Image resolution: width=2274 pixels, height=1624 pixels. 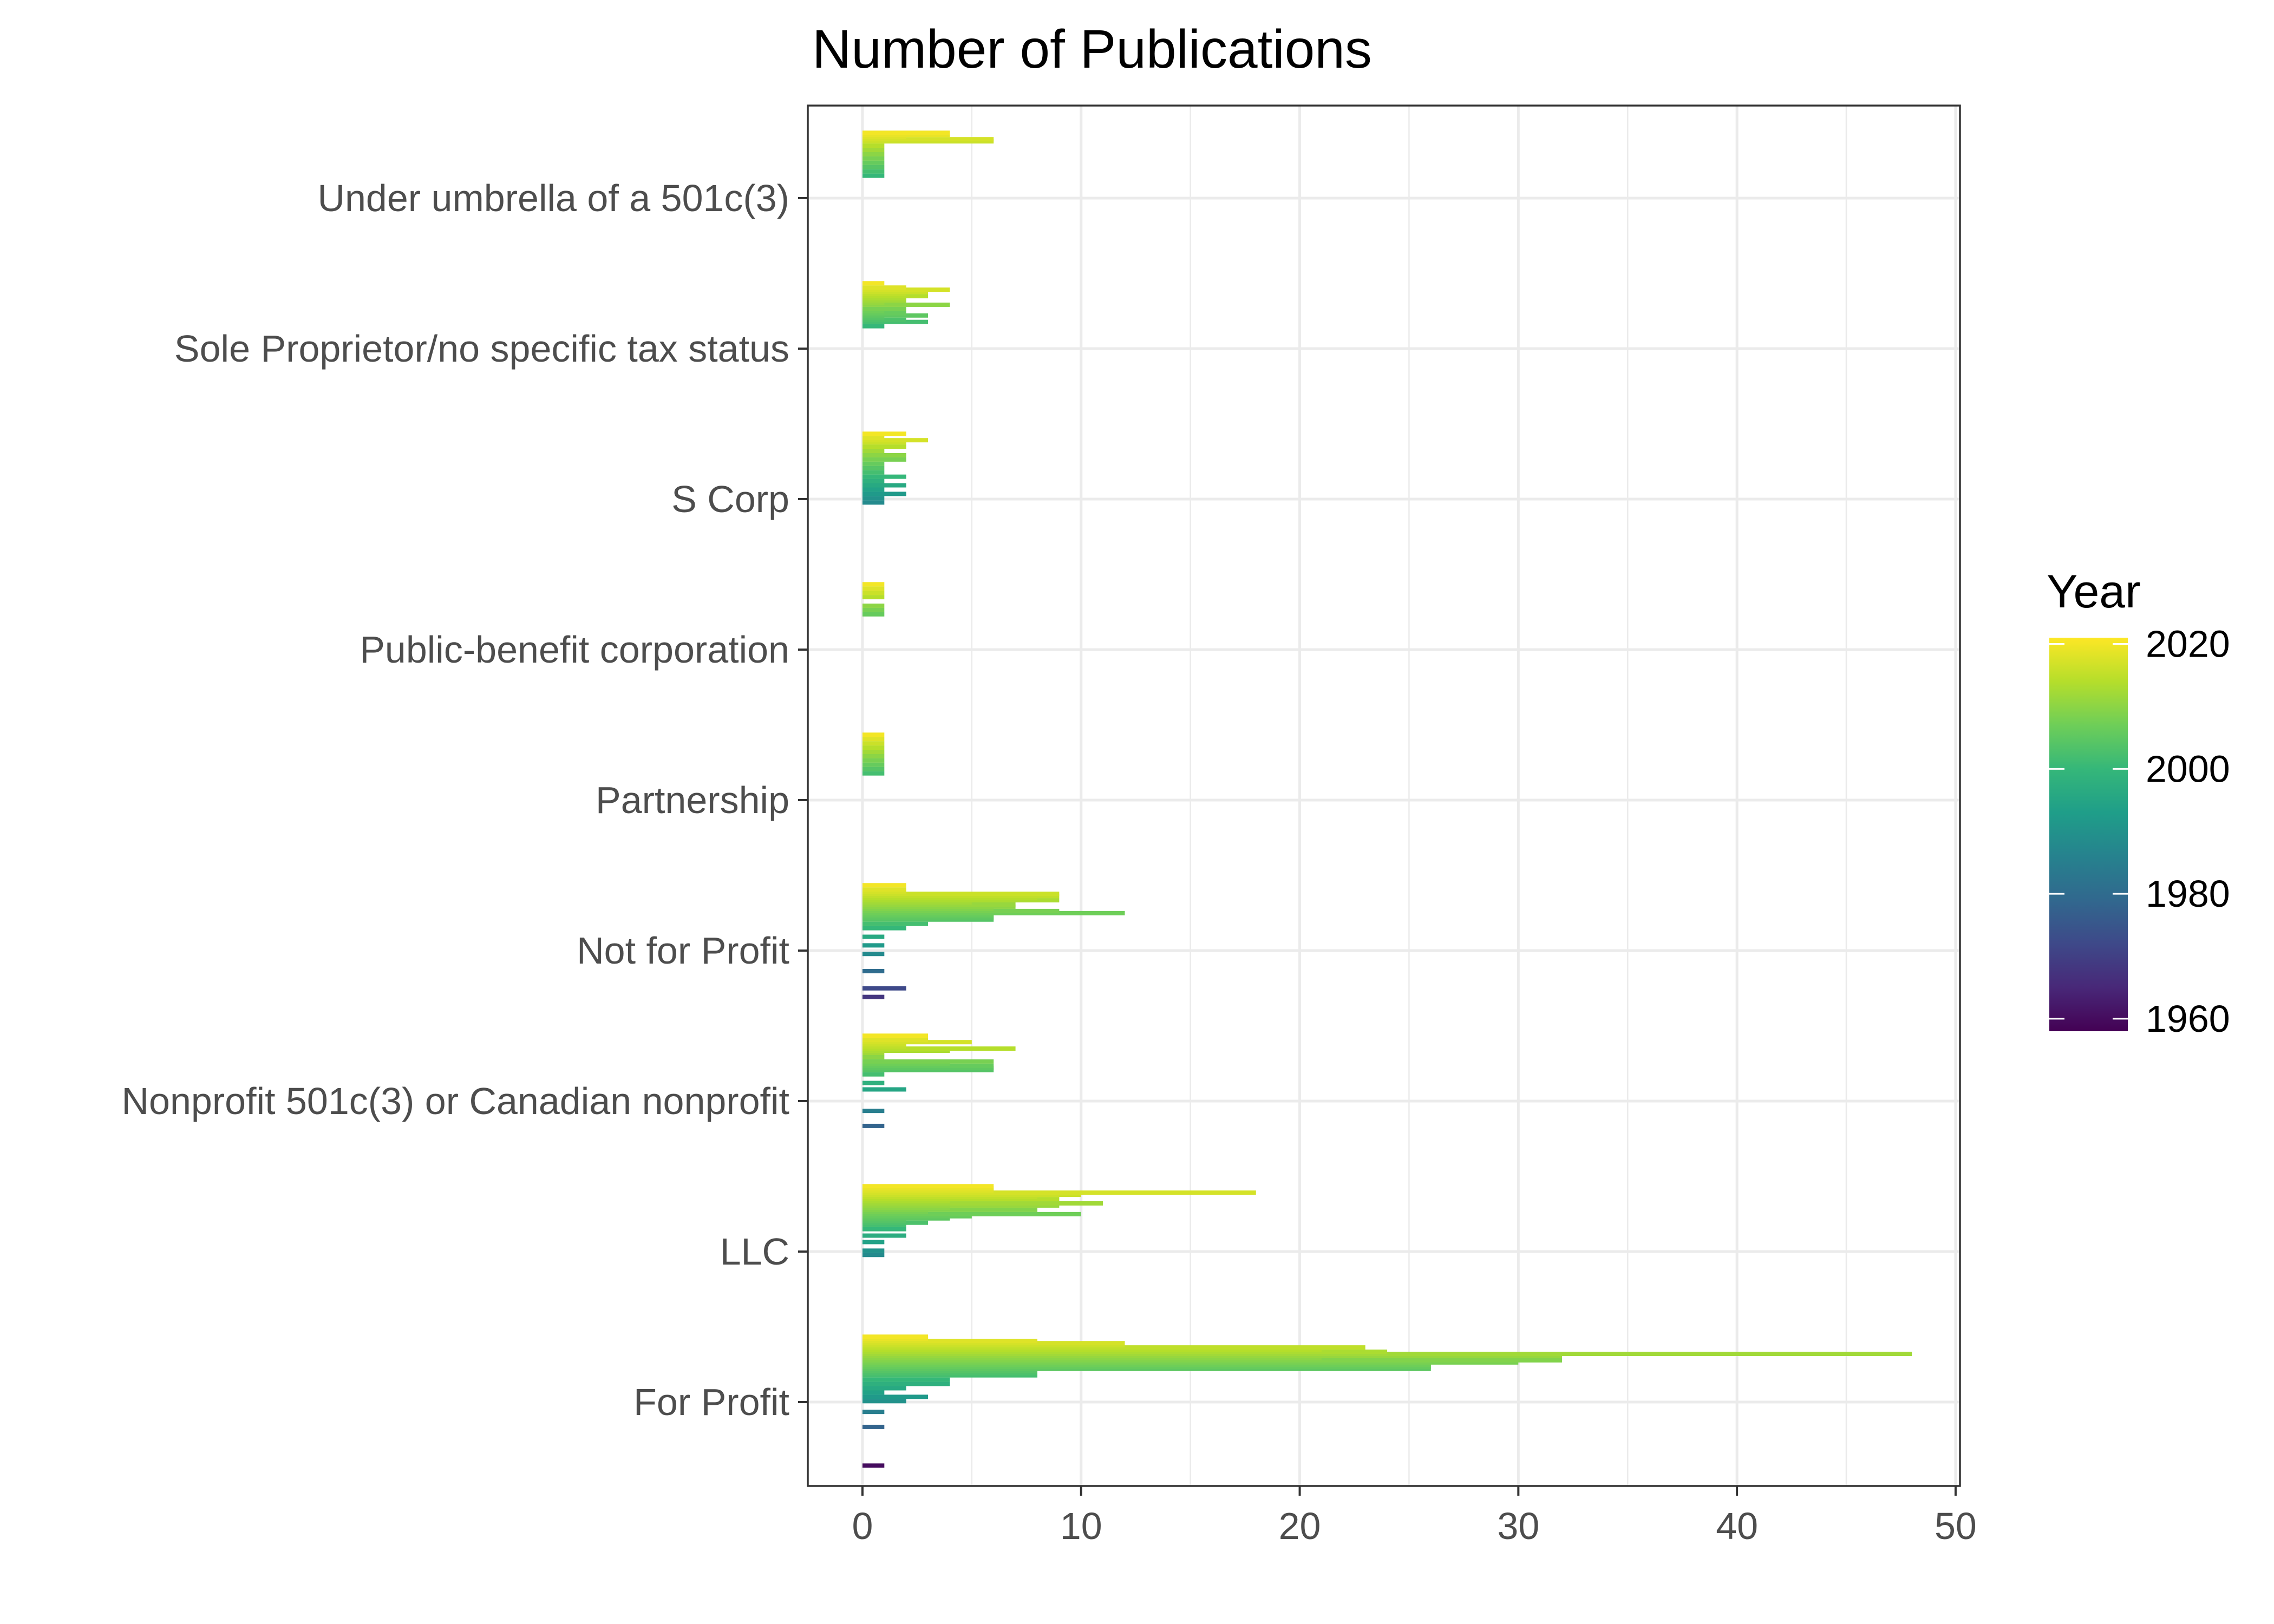 I want to click on color-legend: Year 1960 1980 2000 2020, so click(x=2139, y=803).